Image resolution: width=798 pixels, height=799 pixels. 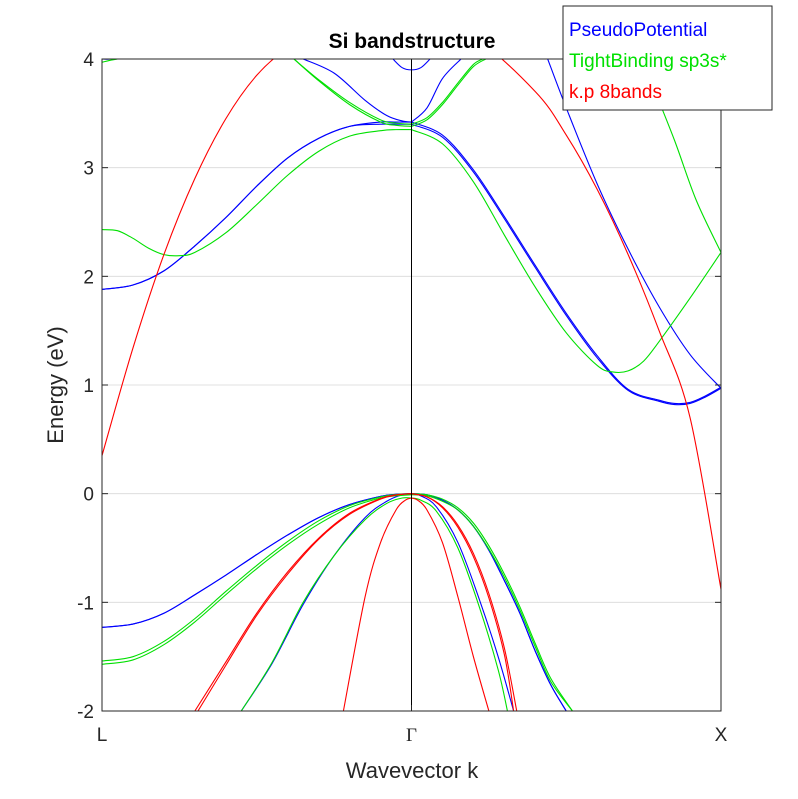 What do you see at coordinates (412, 41) in the screenshot?
I see `chart-title: Si bandstructure` at bounding box center [412, 41].